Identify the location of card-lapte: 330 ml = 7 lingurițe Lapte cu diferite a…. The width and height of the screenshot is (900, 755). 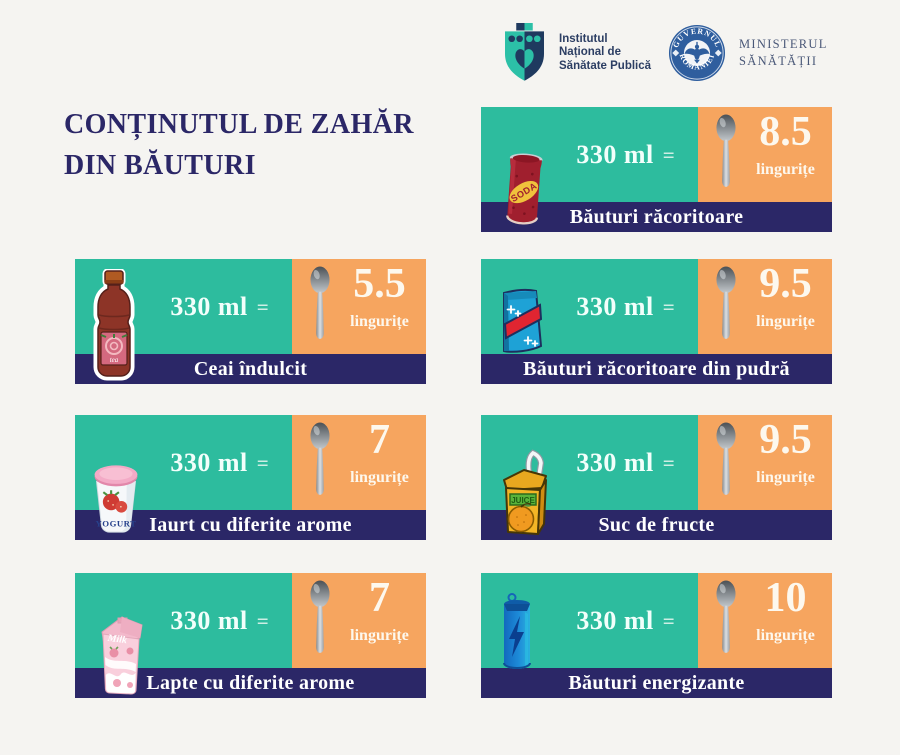
(250, 635).